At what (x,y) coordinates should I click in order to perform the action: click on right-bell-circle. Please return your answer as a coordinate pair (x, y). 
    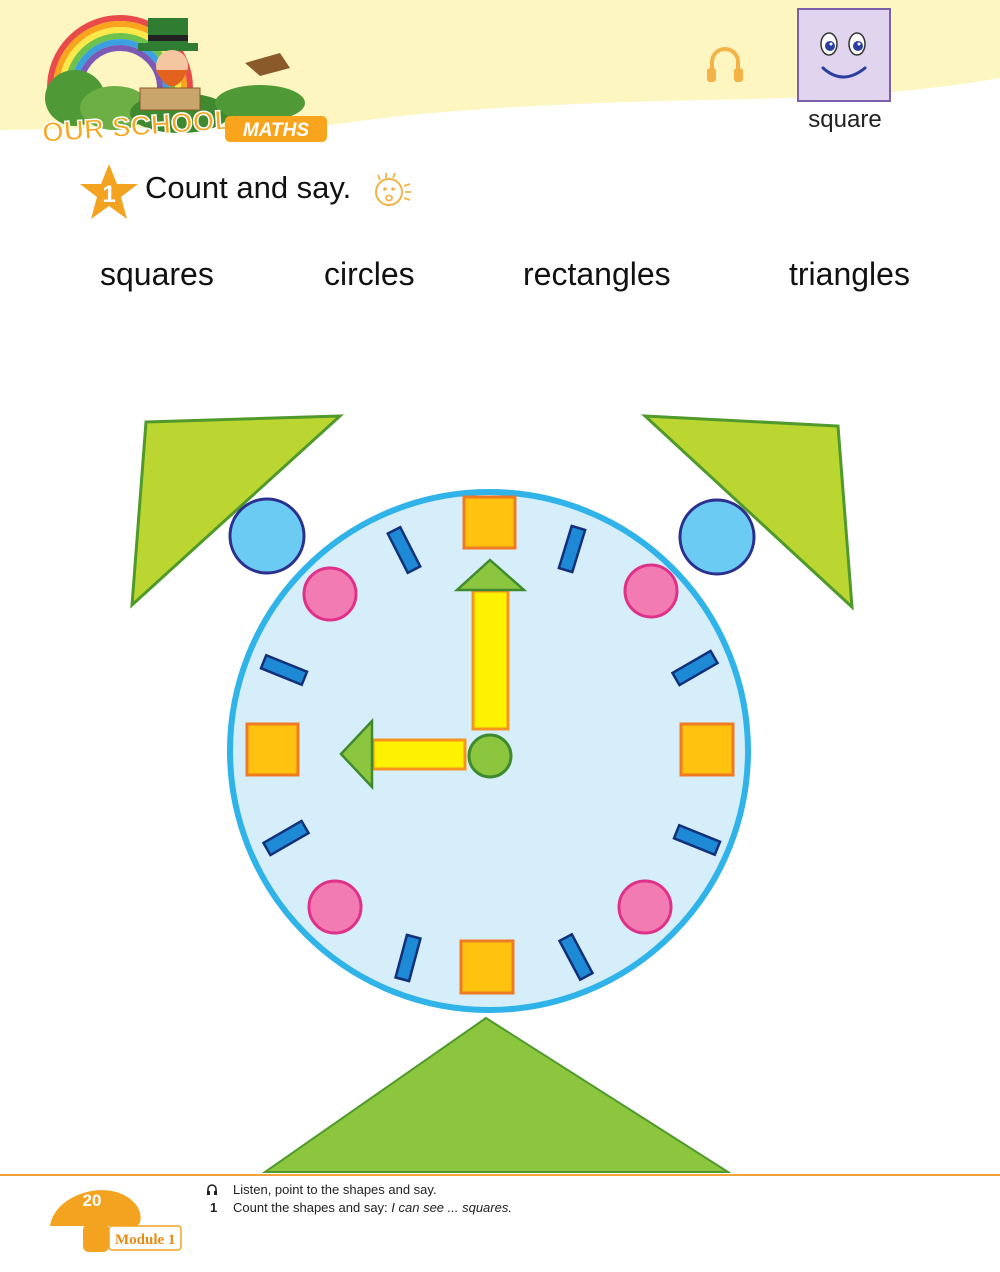
    Looking at the image, I should click on (717, 537).